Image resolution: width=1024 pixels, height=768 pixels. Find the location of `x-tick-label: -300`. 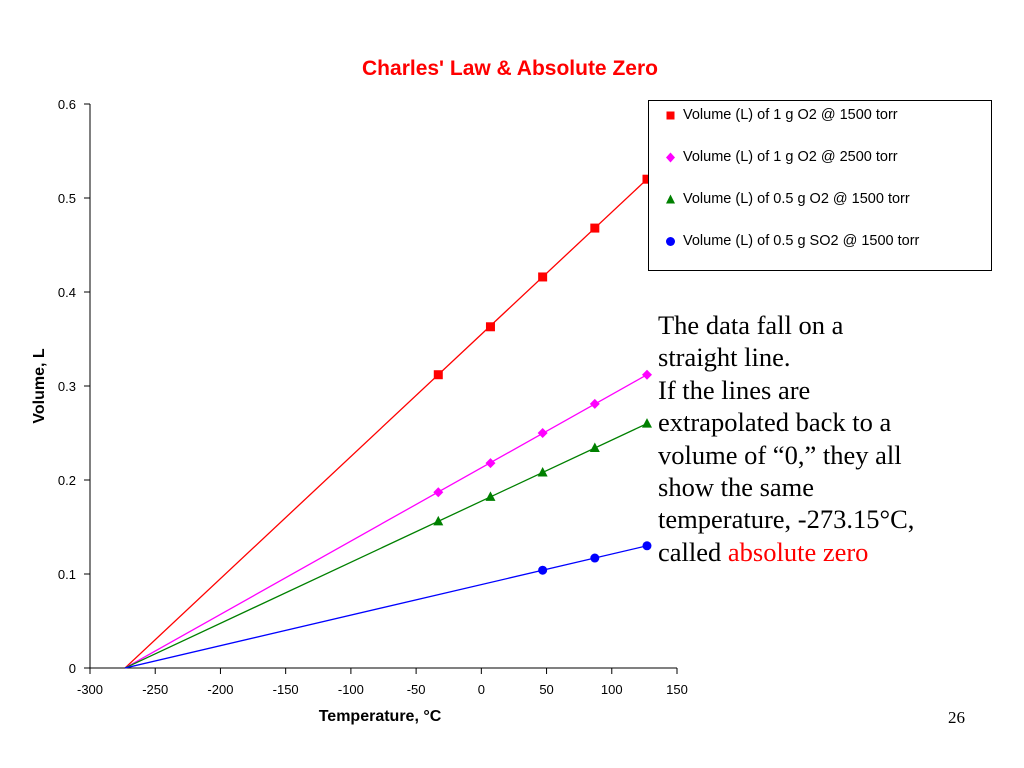

x-tick-label: -300 is located at coordinates (90, 689).